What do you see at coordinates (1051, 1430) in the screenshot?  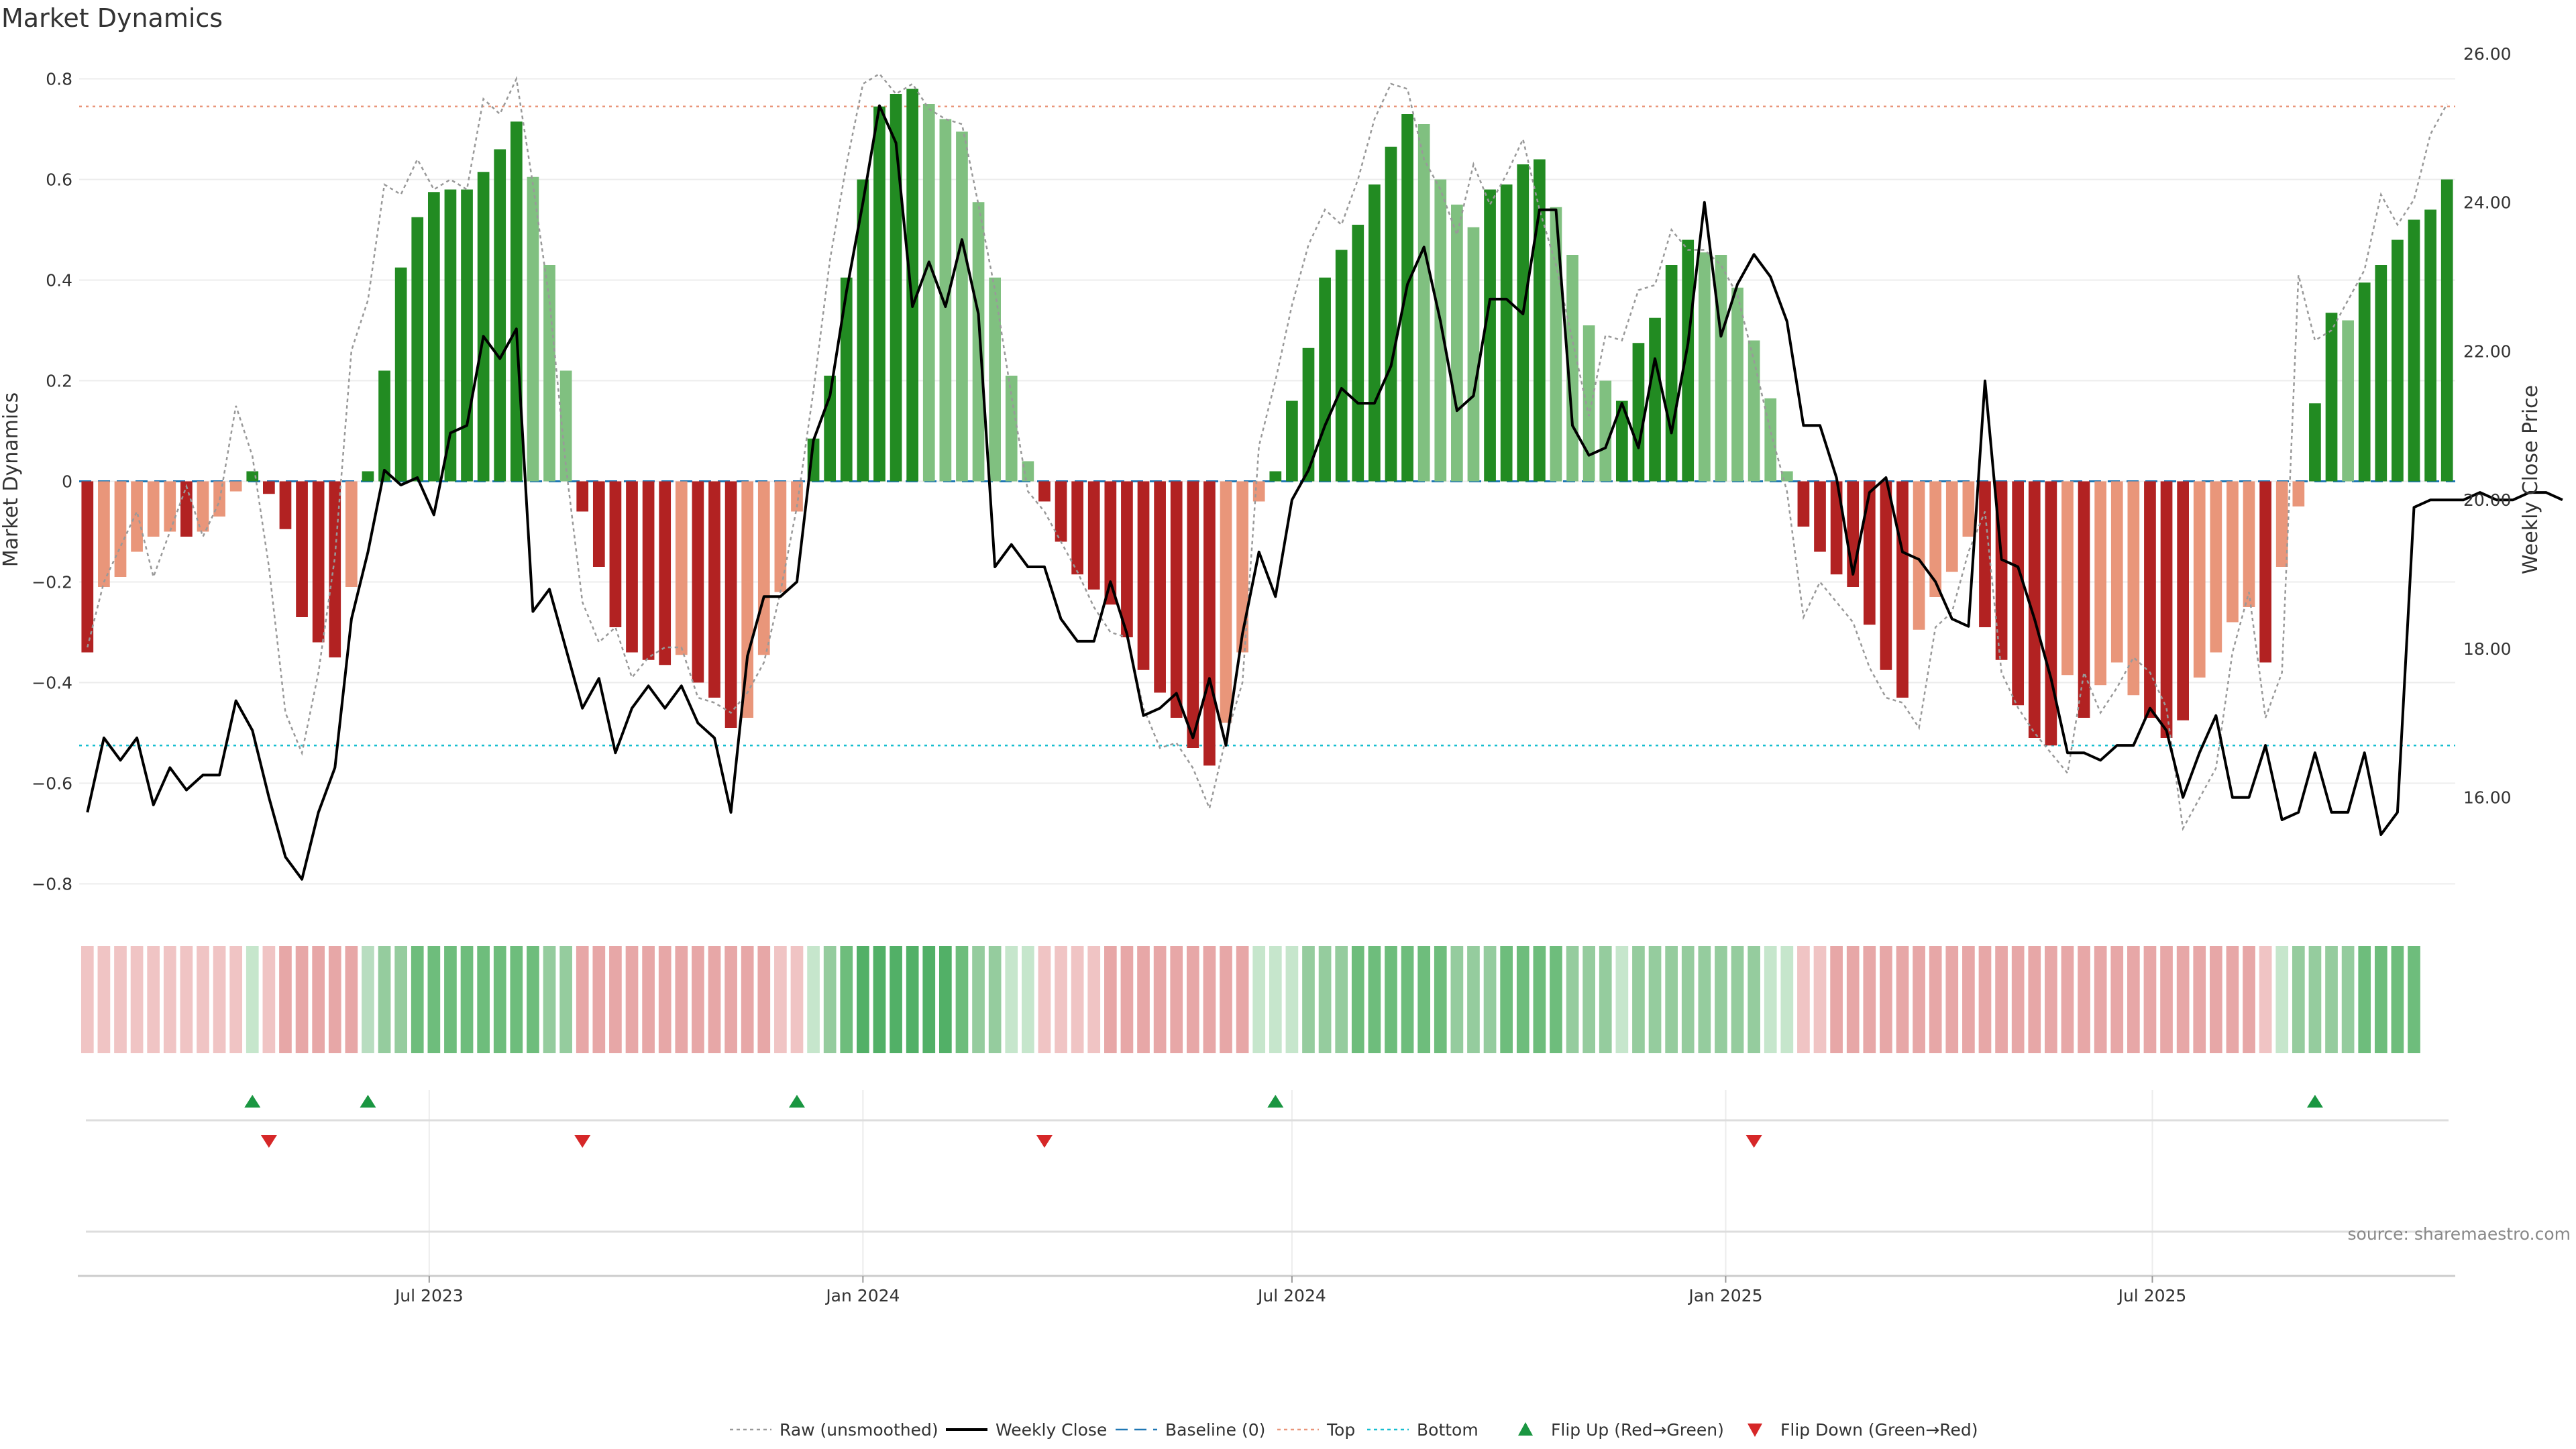 I see `legend-label: Weekly Close` at bounding box center [1051, 1430].